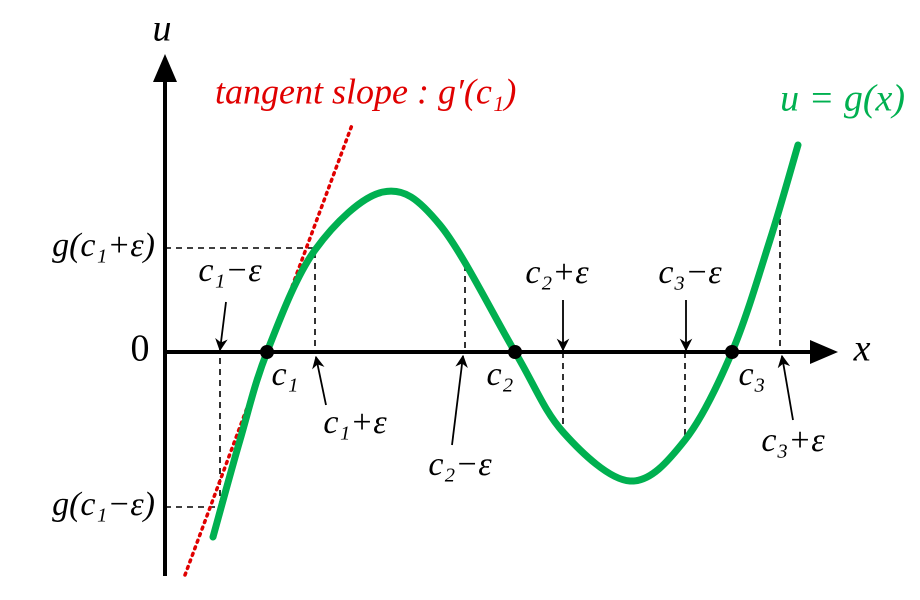 The width and height of the screenshot is (920, 600). What do you see at coordinates (824, 352) in the screenshot?
I see `x-arrow` at bounding box center [824, 352].